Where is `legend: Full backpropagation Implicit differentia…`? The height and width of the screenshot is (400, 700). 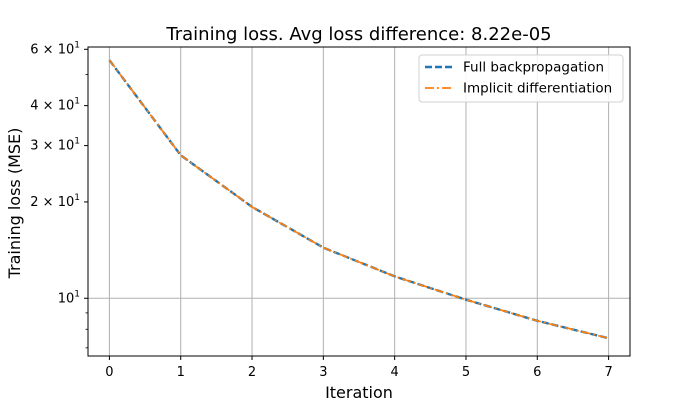 legend: Full backpropagation Implicit differentia… is located at coordinates (521, 78).